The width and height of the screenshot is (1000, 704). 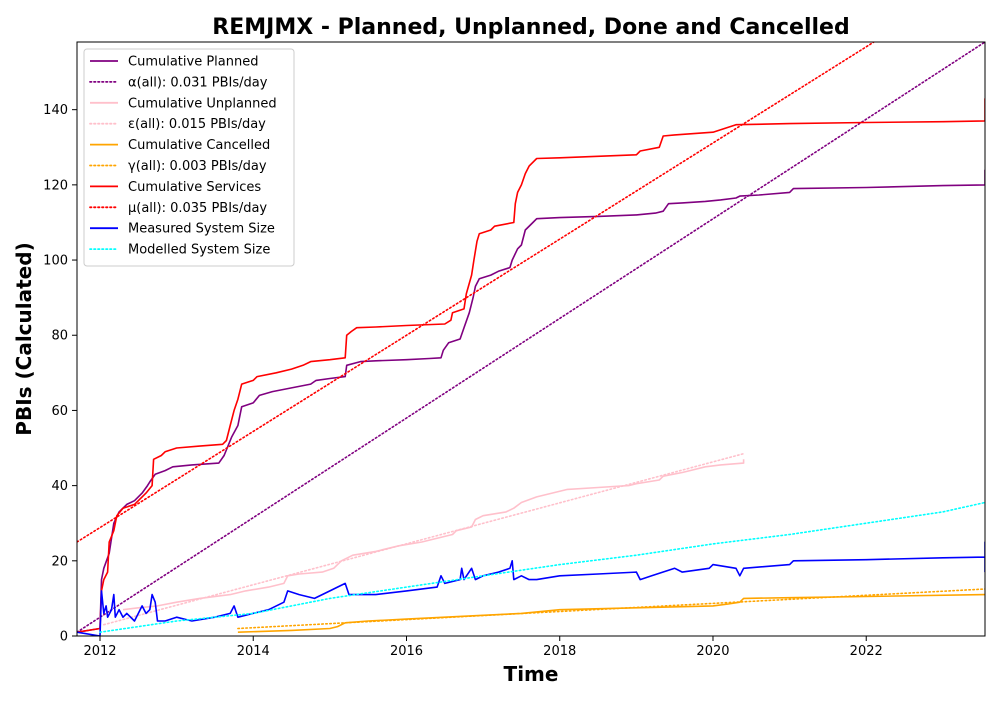 What do you see at coordinates (253, 651) in the screenshot?
I see `x-tick-label: 2014` at bounding box center [253, 651].